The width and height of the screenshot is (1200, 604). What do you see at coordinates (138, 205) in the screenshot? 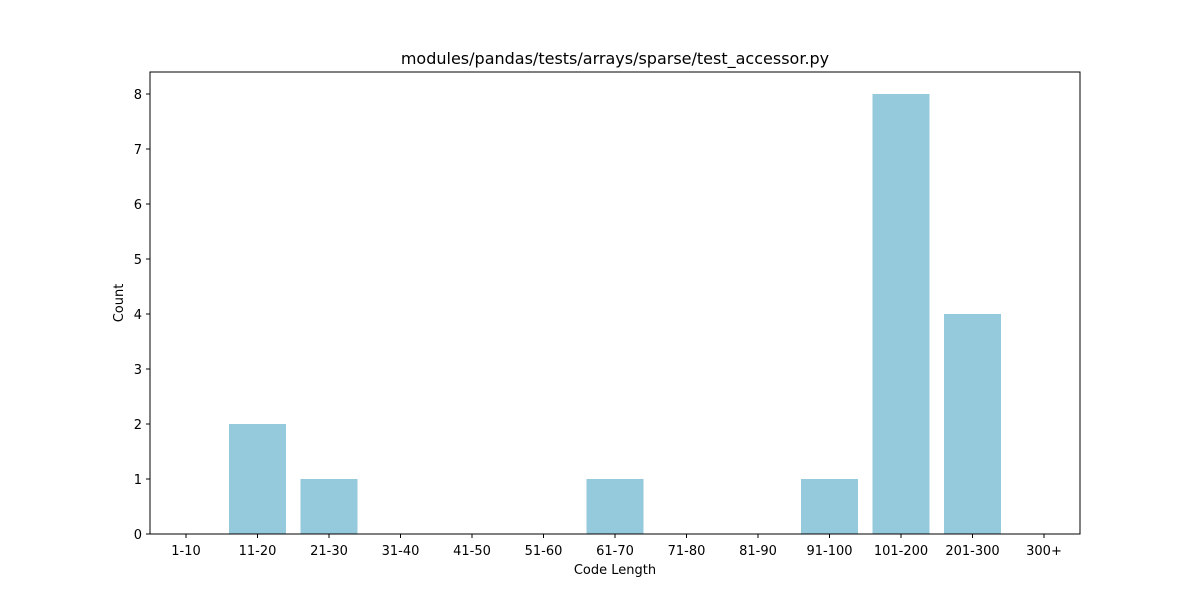
I see `y-tick-label: 6` at bounding box center [138, 205].